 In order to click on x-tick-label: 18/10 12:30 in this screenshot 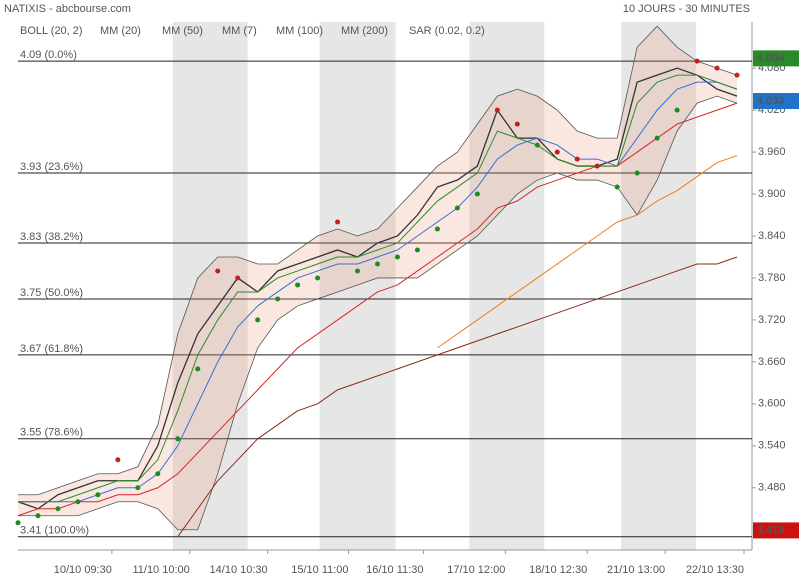, I will do `click(558, 570)`.